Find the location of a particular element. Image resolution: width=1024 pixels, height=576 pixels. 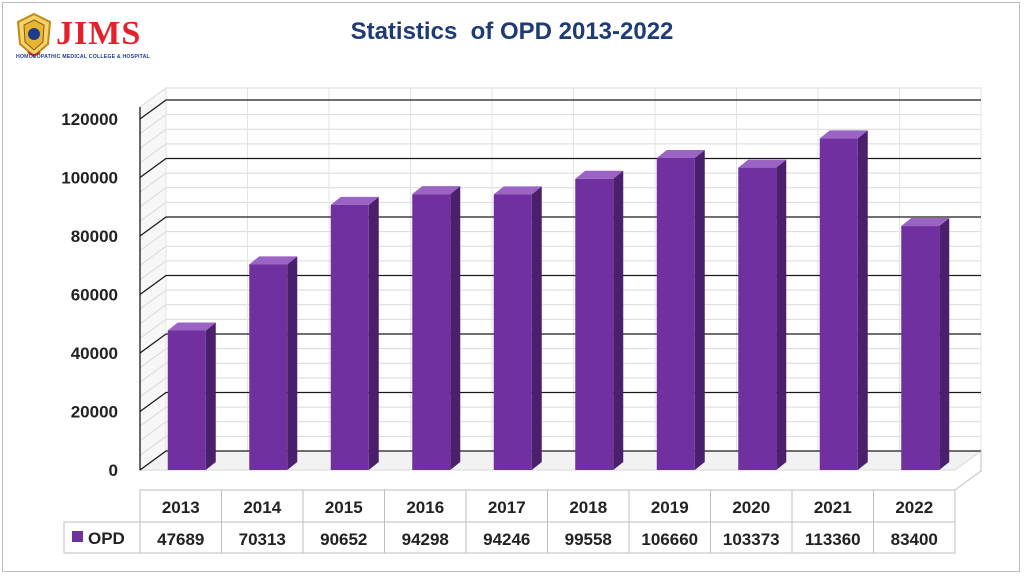

data-label: 90652 is located at coordinates (343, 539).